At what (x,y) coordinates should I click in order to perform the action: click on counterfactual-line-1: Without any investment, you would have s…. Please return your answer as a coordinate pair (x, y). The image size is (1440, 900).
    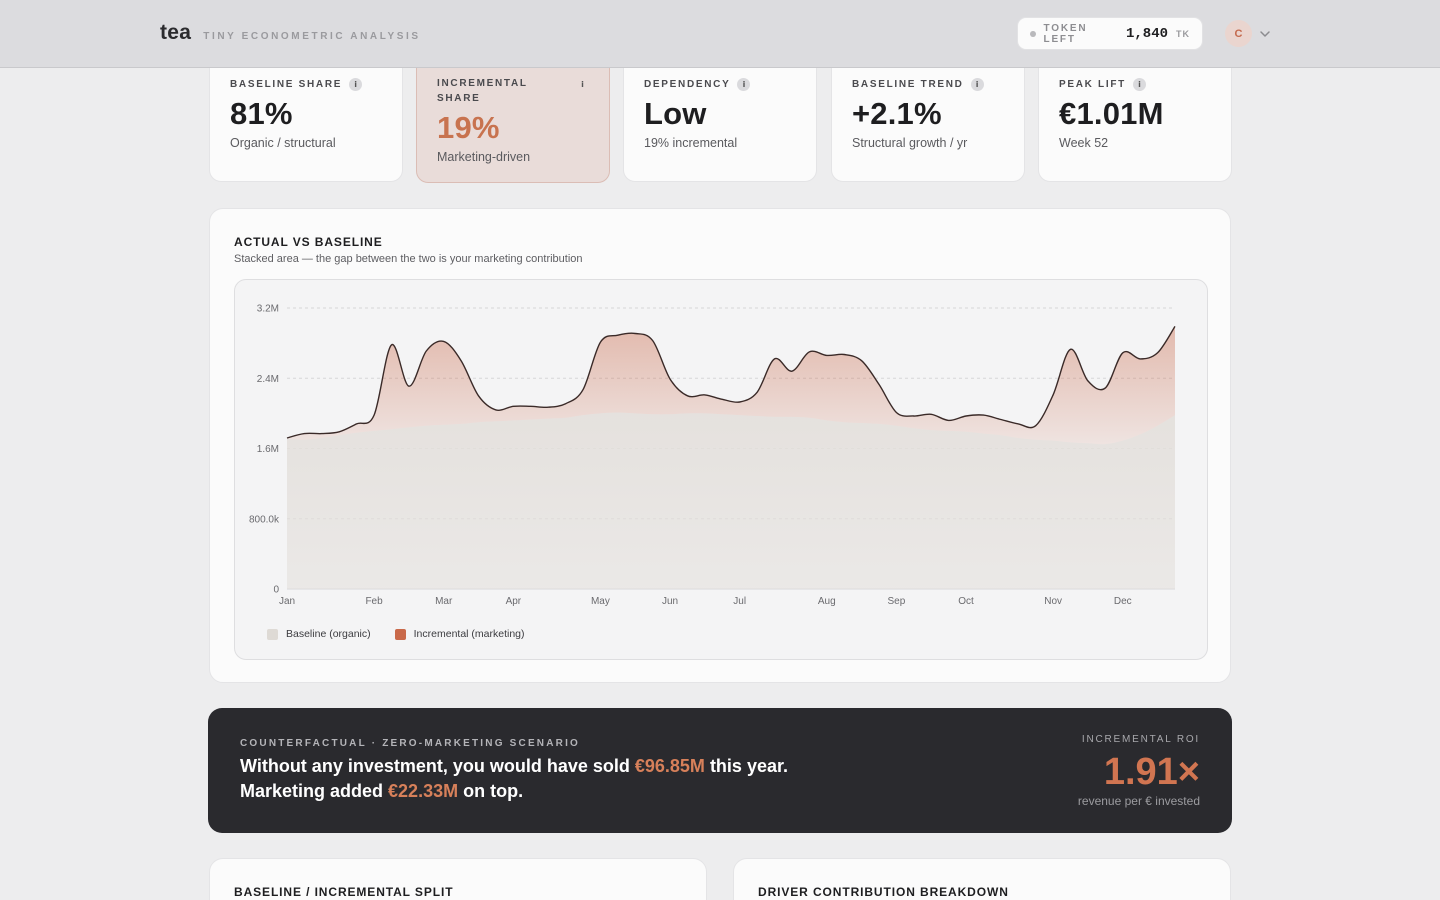
    Looking at the image, I should click on (514, 766).